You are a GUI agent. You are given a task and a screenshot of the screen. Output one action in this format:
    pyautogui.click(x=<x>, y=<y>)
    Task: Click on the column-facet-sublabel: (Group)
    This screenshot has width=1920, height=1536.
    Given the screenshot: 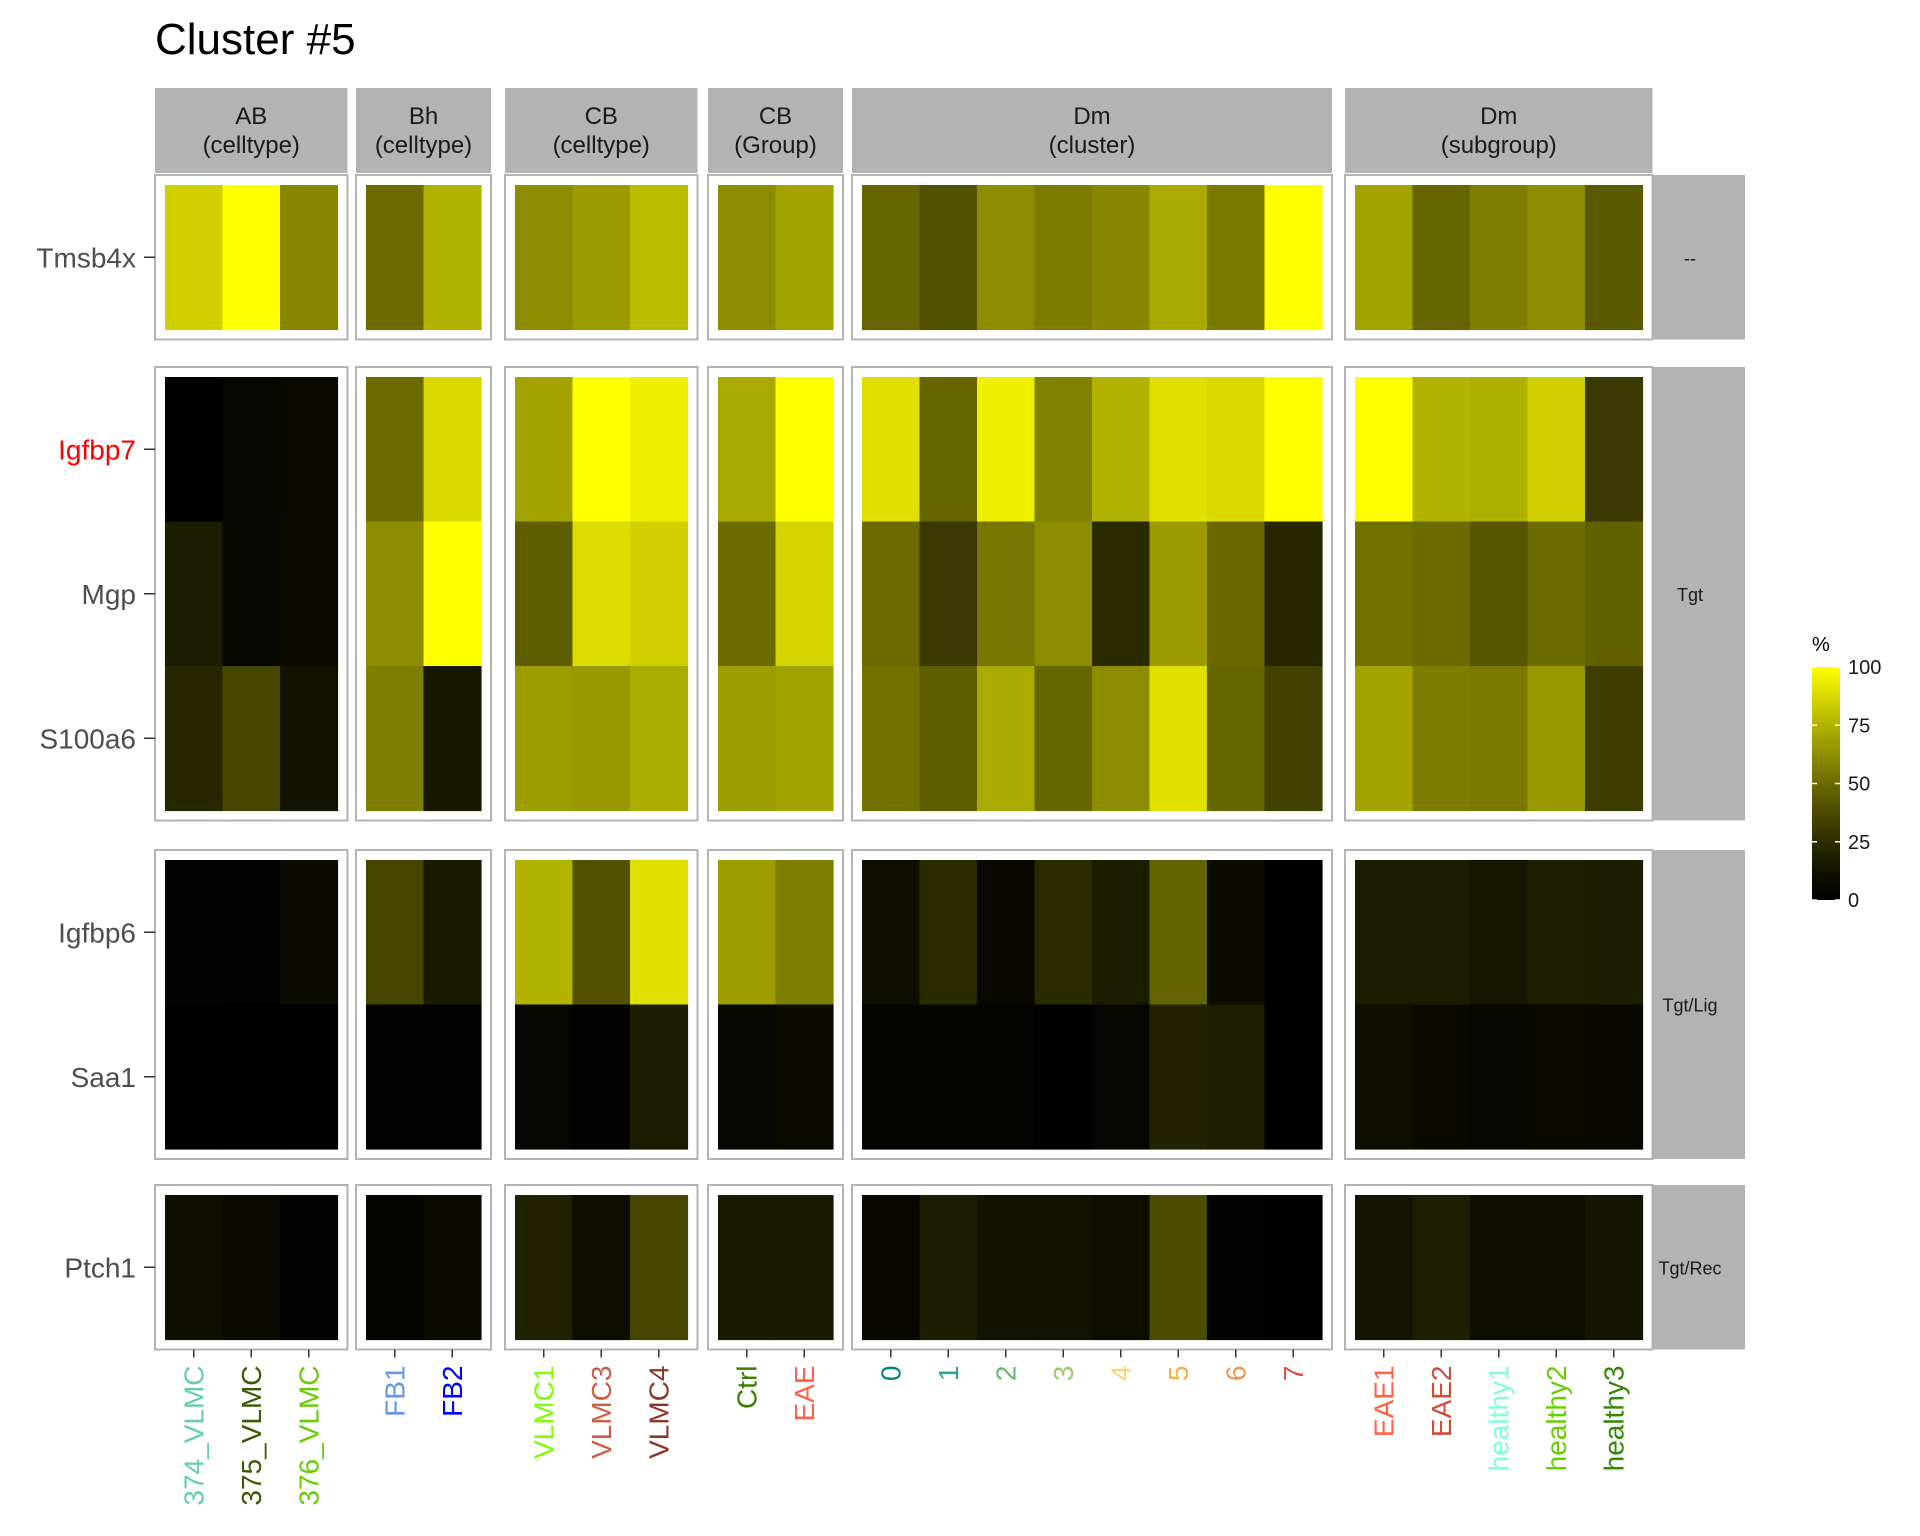 What is the action you would take?
    pyautogui.click(x=775, y=145)
    